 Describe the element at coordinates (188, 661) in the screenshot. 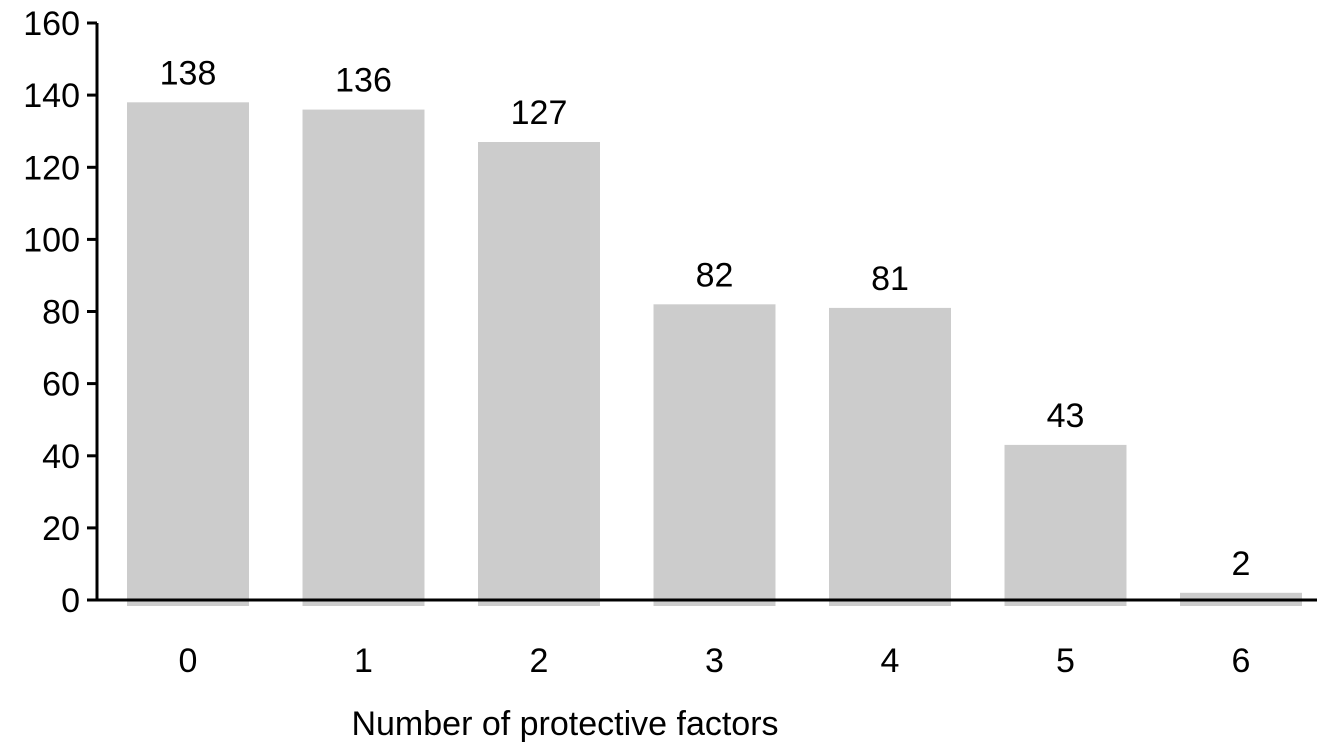

I see `x-tick-label-0: 0` at that location.